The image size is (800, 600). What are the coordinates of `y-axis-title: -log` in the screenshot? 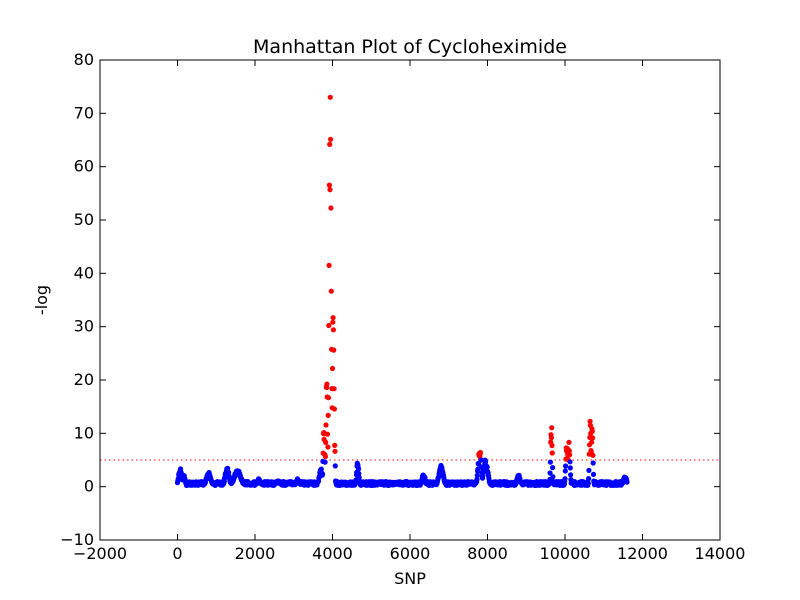 It's located at (41, 300).